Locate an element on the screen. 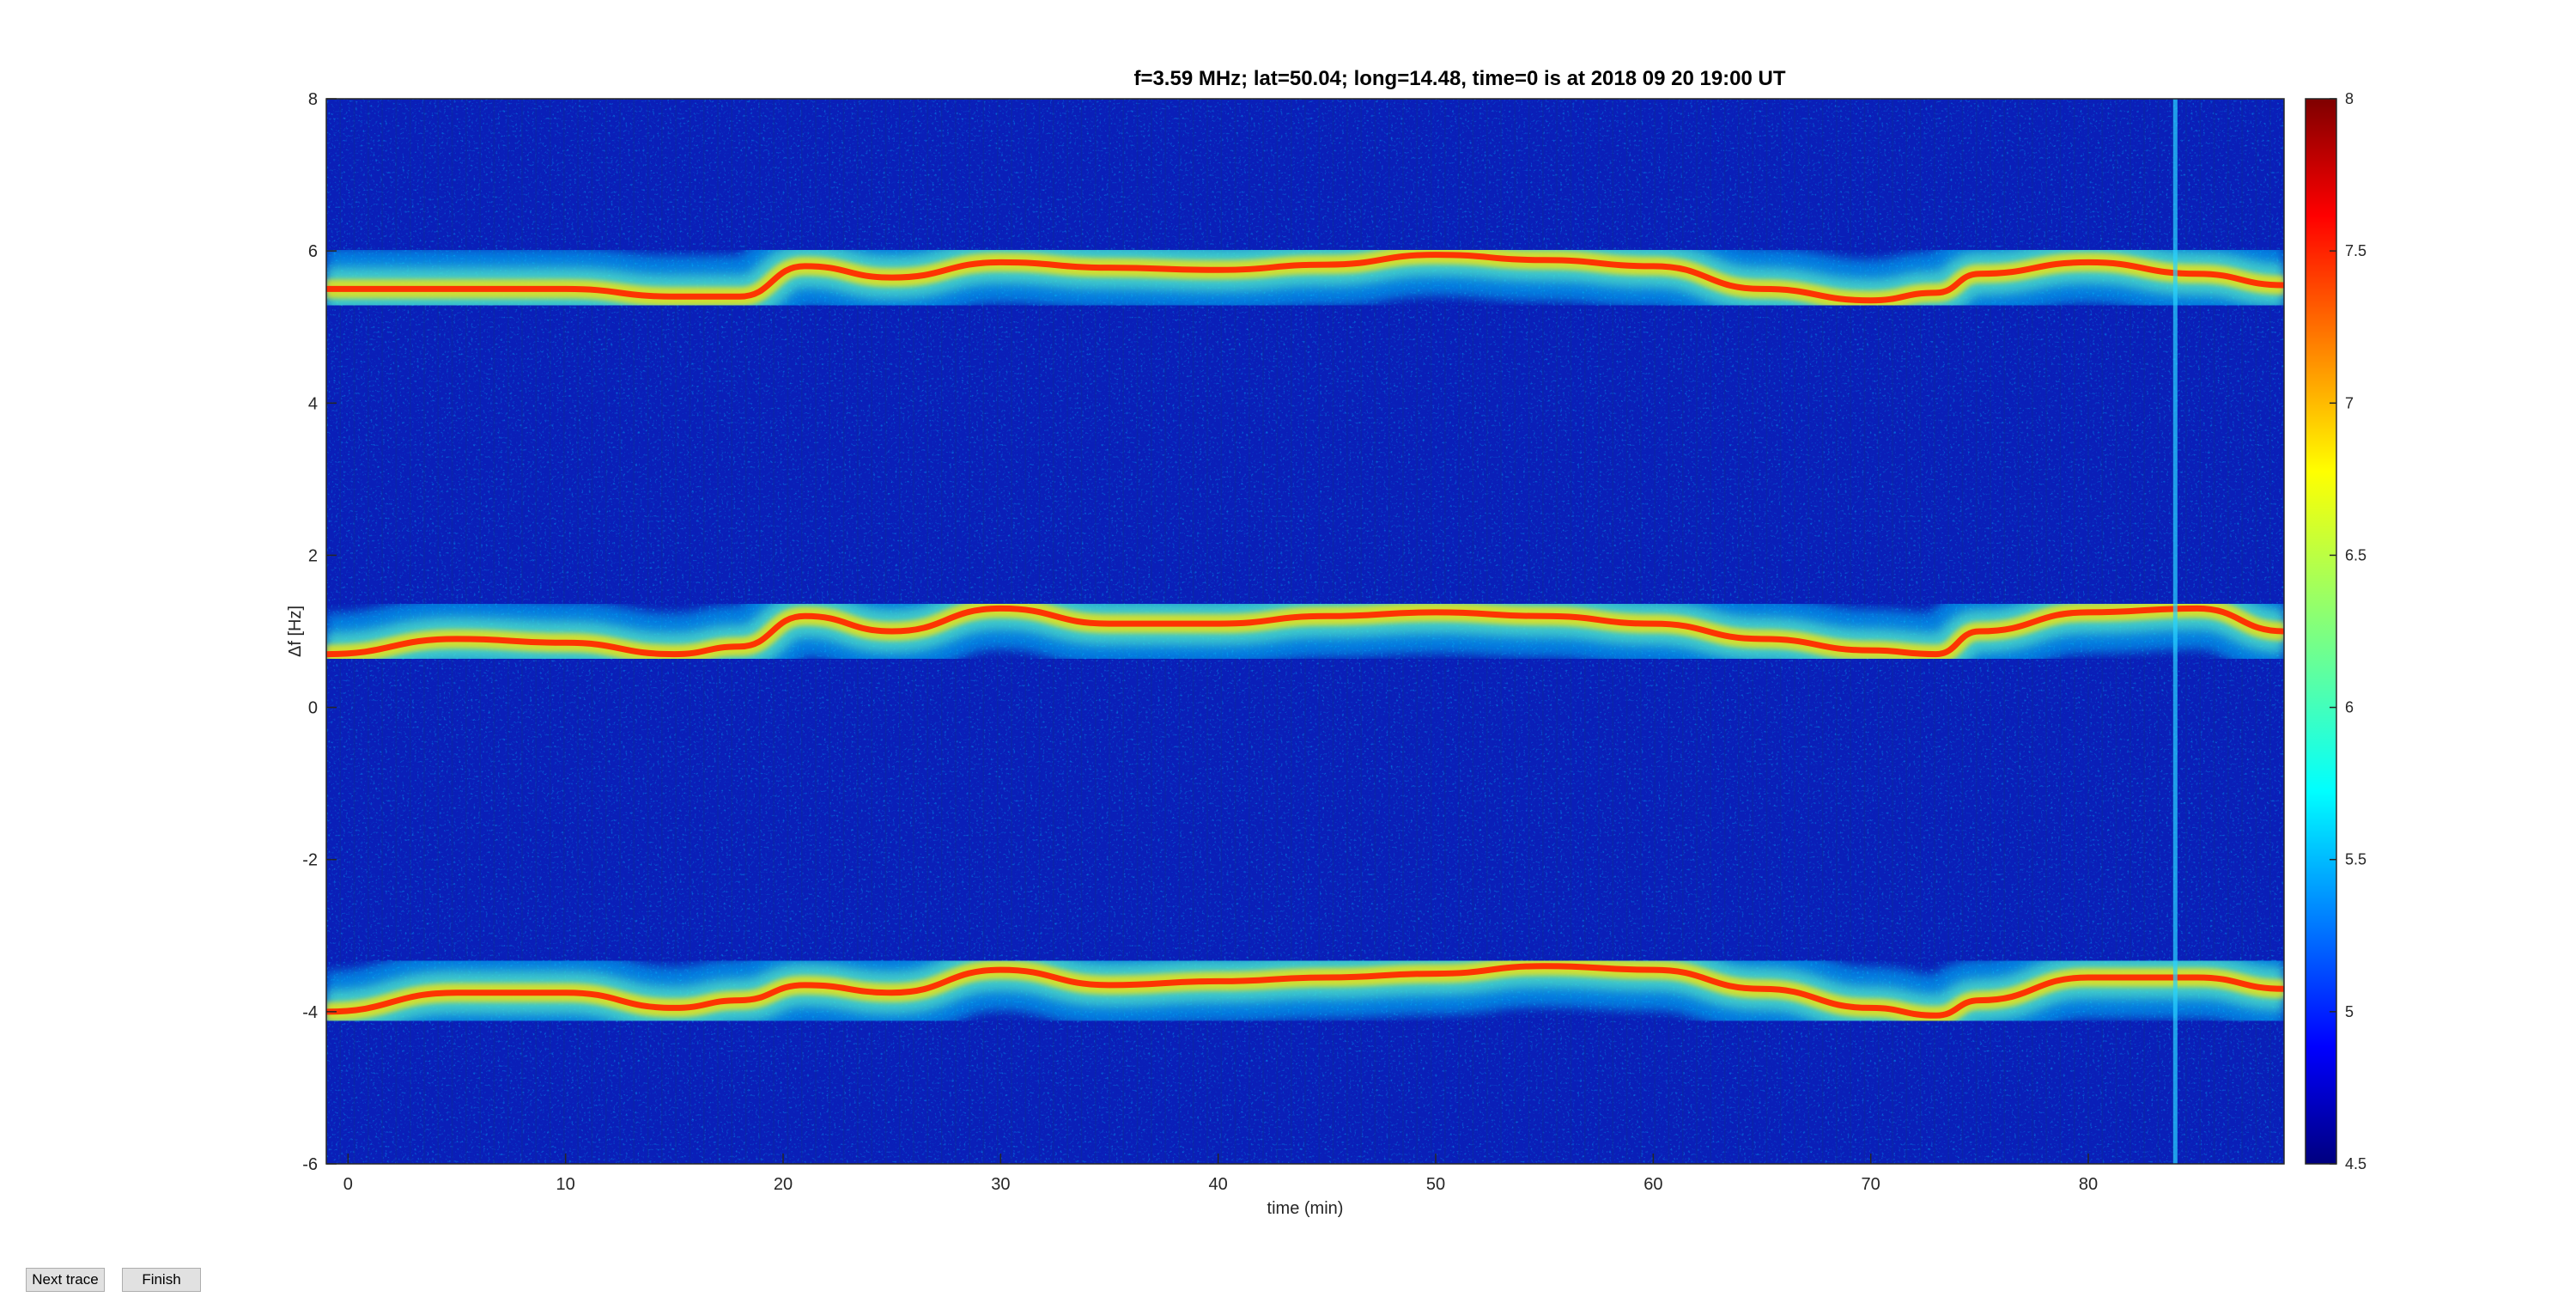  x-tick-label: 20 is located at coordinates (783, 1184).